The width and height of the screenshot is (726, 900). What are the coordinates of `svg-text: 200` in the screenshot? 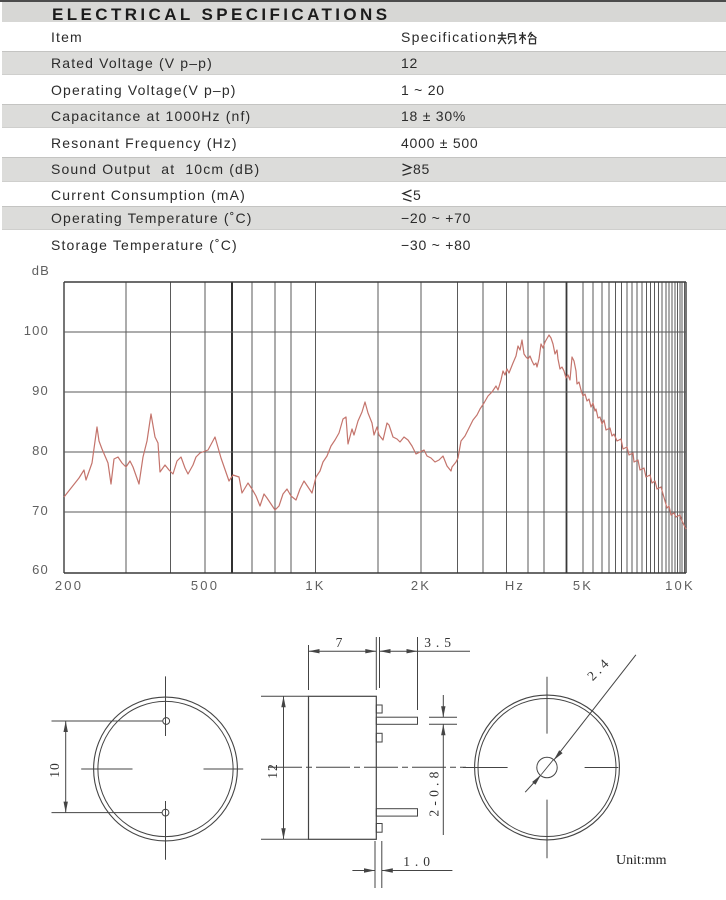 It's located at (69, 585).